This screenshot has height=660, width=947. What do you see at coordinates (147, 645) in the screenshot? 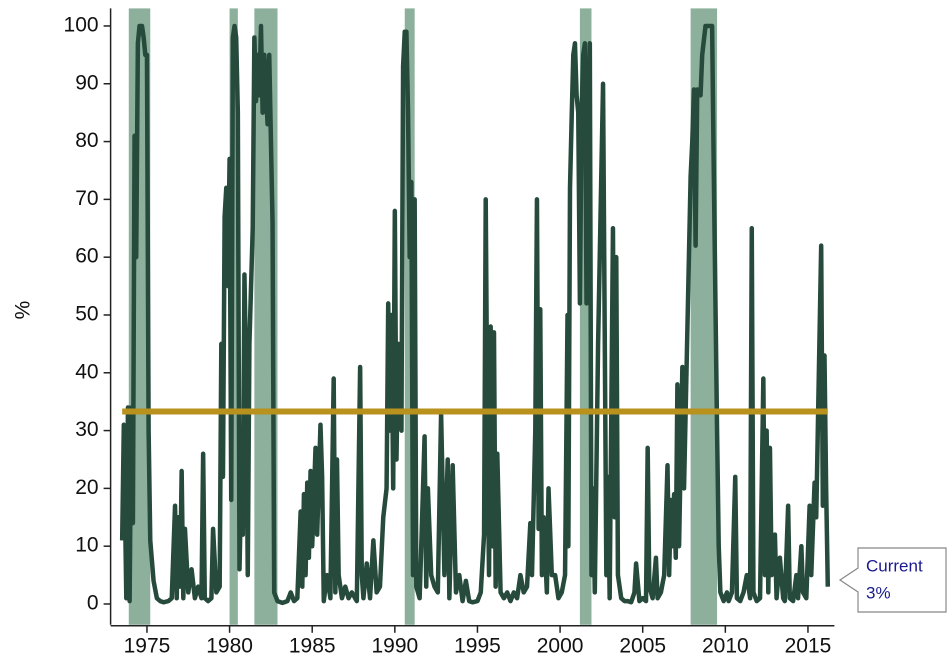
I see `x-tick-label: 1975` at bounding box center [147, 645].